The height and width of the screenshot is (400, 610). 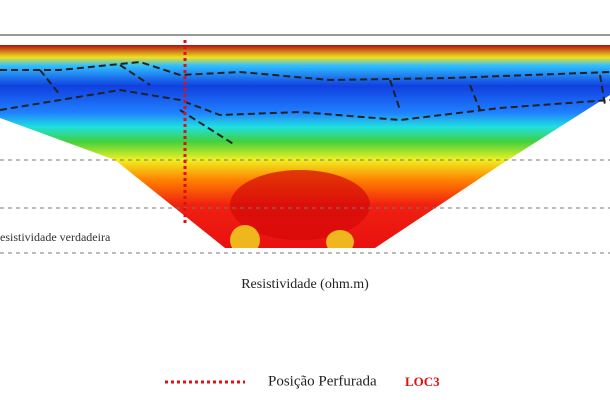 I want to click on legend-label: Posição Perfurada, so click(x=322, y=381).